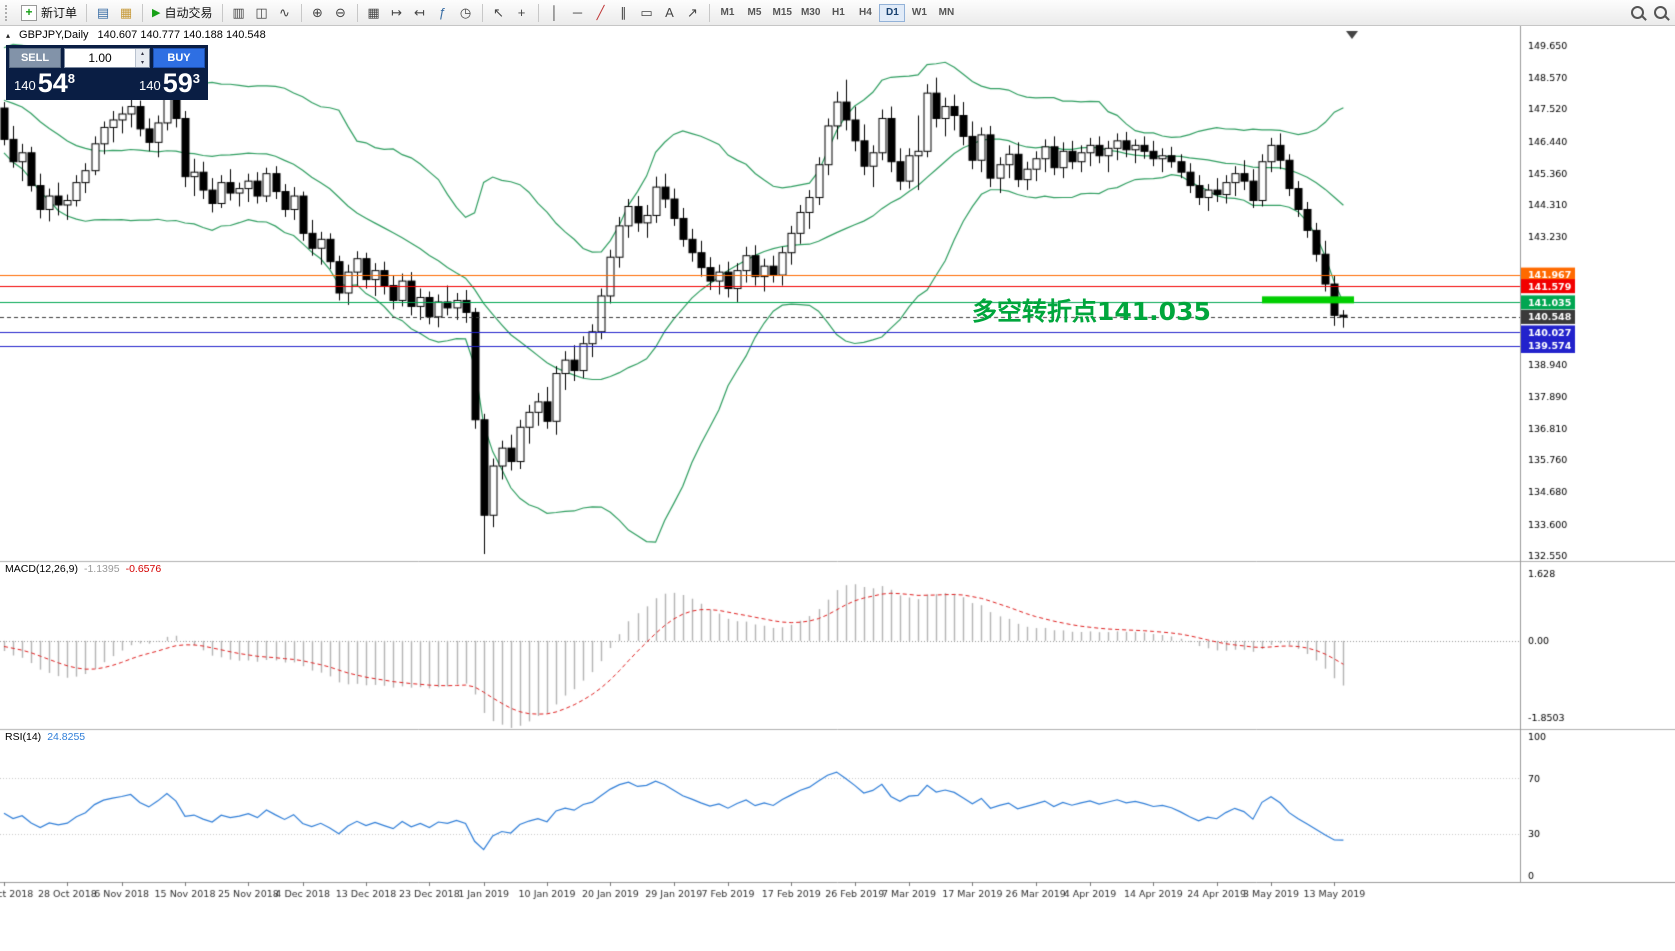  I want to click on candlestick-icon: ◫, so click(261, 12).